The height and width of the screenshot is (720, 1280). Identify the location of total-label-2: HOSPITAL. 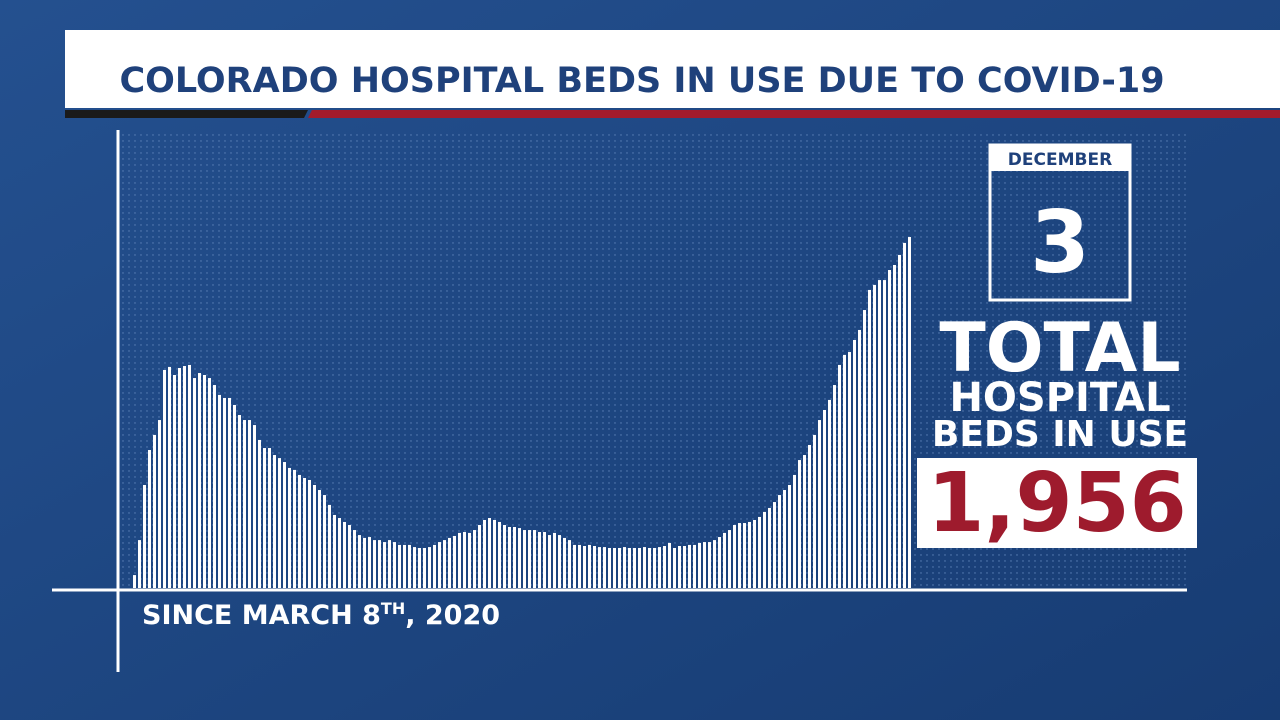
(1059, 398).